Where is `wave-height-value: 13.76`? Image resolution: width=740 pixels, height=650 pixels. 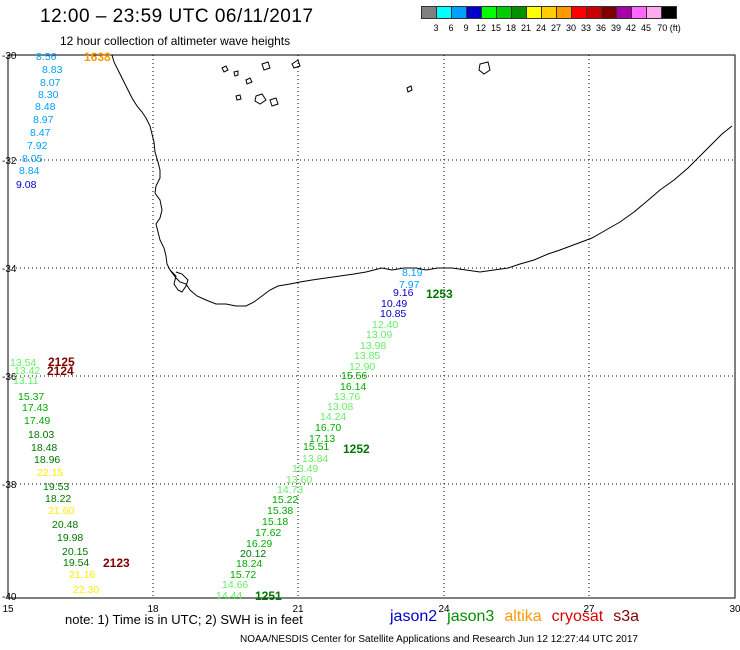
wave-height-value: 13.76 is located at coordinates (347, 397).